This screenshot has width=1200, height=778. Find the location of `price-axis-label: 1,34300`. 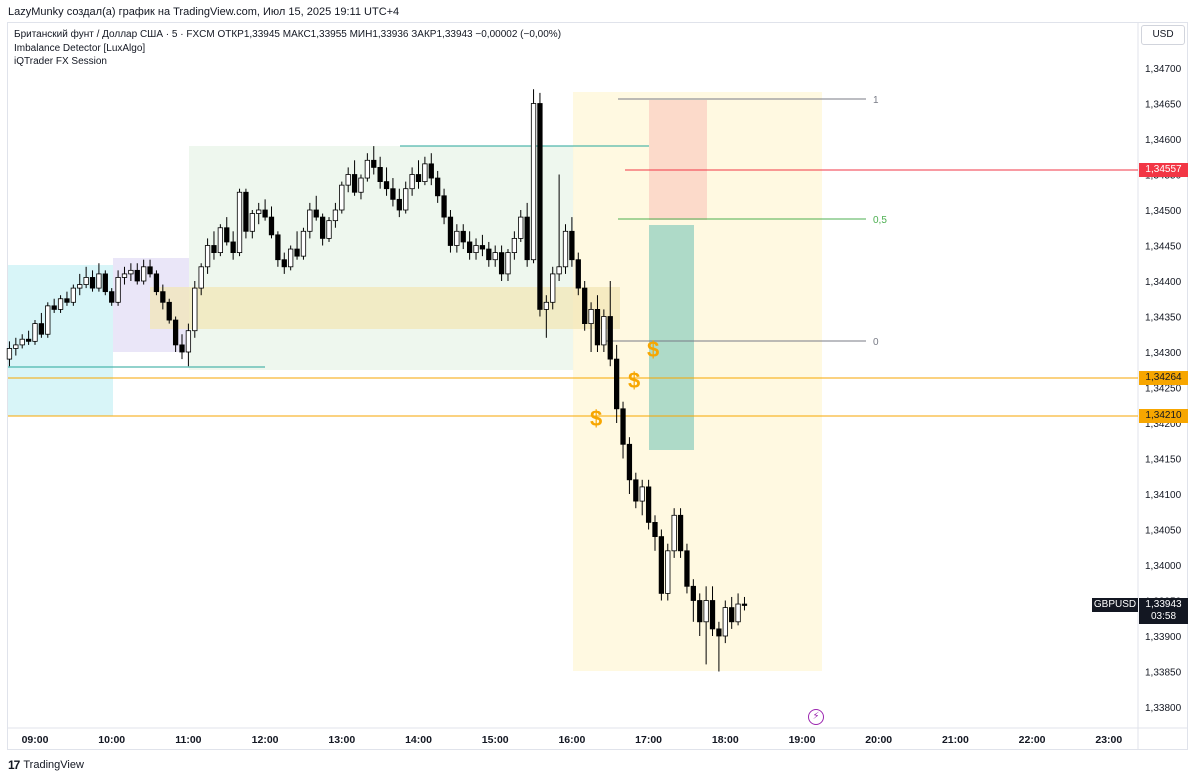

price-axis-label: 1,34300 is located at coordinates (1163, 353).